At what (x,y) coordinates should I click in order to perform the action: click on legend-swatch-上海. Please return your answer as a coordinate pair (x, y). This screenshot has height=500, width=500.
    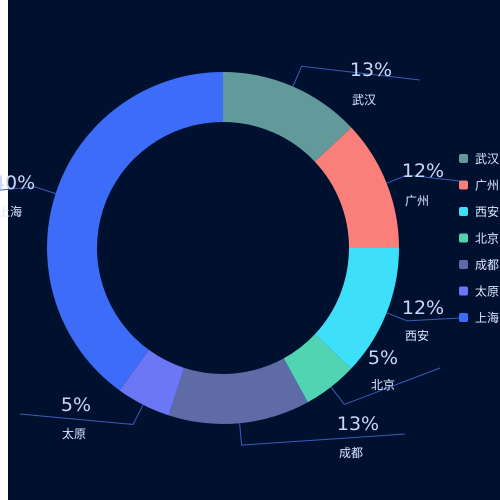
    Looking at the image, I should click on (463, 317).